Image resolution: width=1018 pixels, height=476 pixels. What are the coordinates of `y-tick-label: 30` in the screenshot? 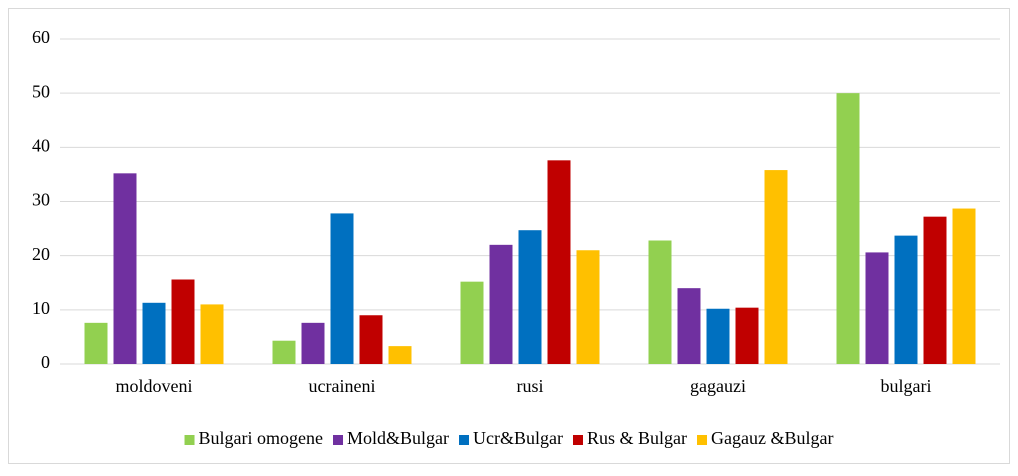 It's located at (41, 200).